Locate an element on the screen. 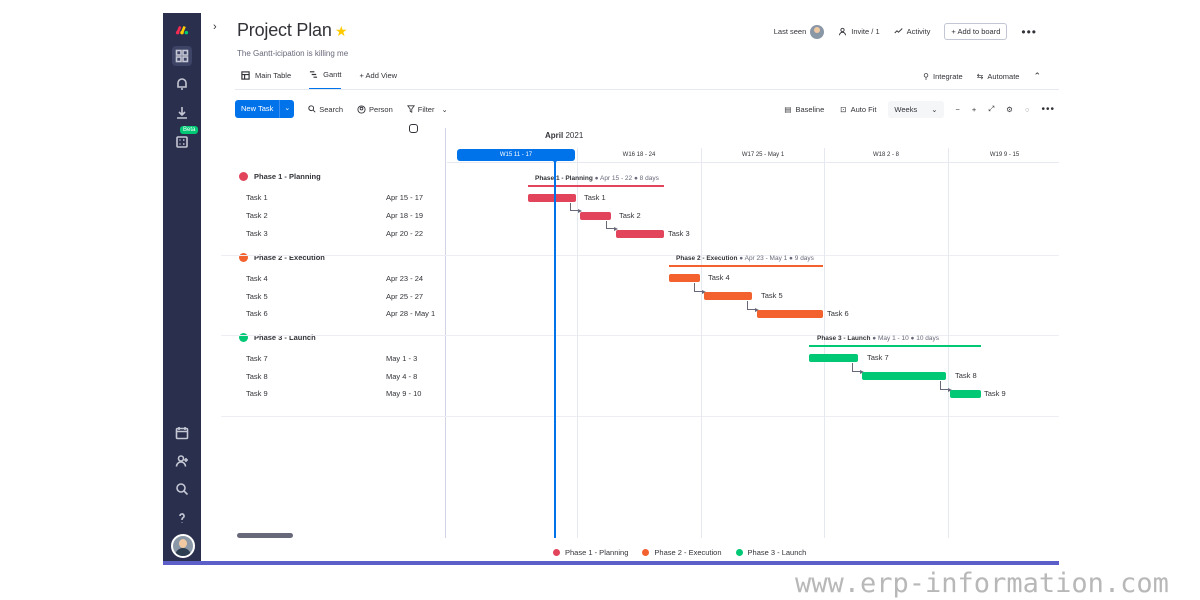 The image size is (1200, 600). task-row: Task 6 Apr 28 - May 1 is located at coordinates (343, 313).